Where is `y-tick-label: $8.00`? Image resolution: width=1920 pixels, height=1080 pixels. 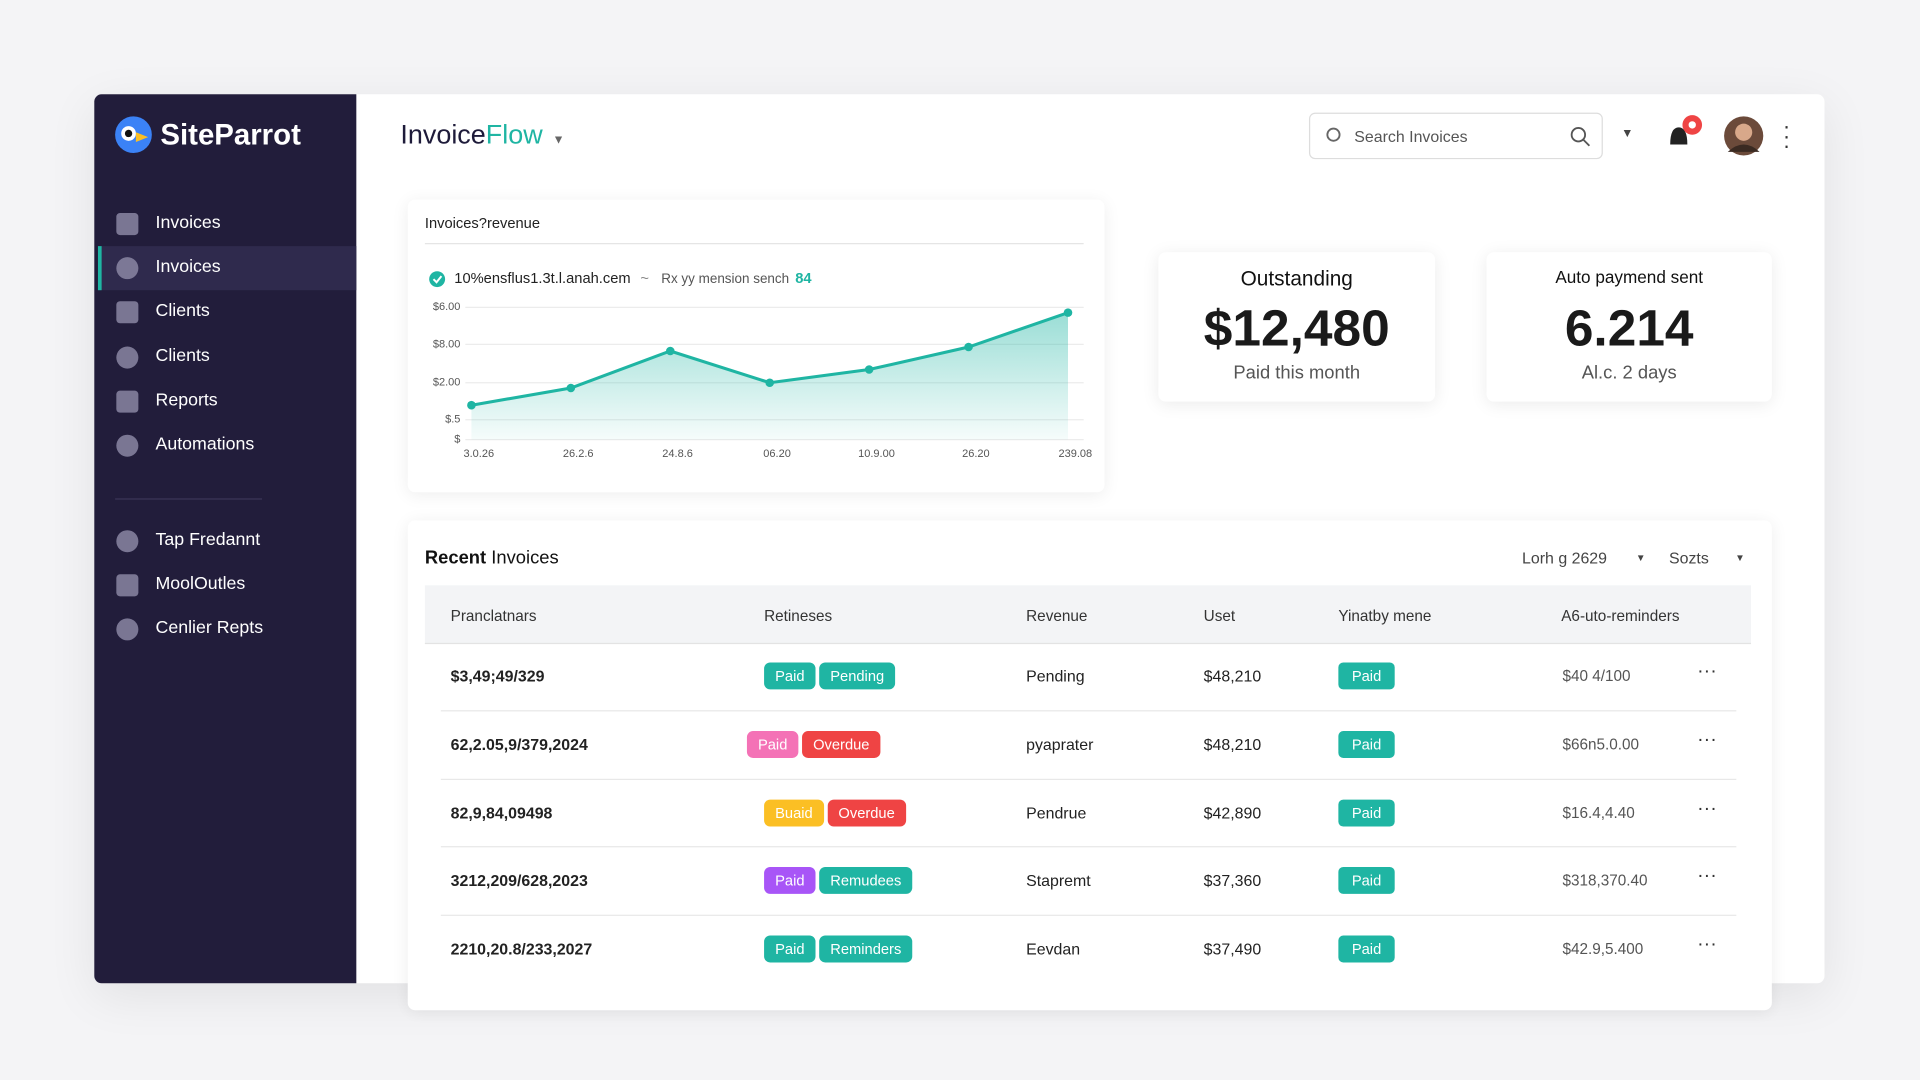 y-tick-label: $8.00 is located at coordinates (447, 344).